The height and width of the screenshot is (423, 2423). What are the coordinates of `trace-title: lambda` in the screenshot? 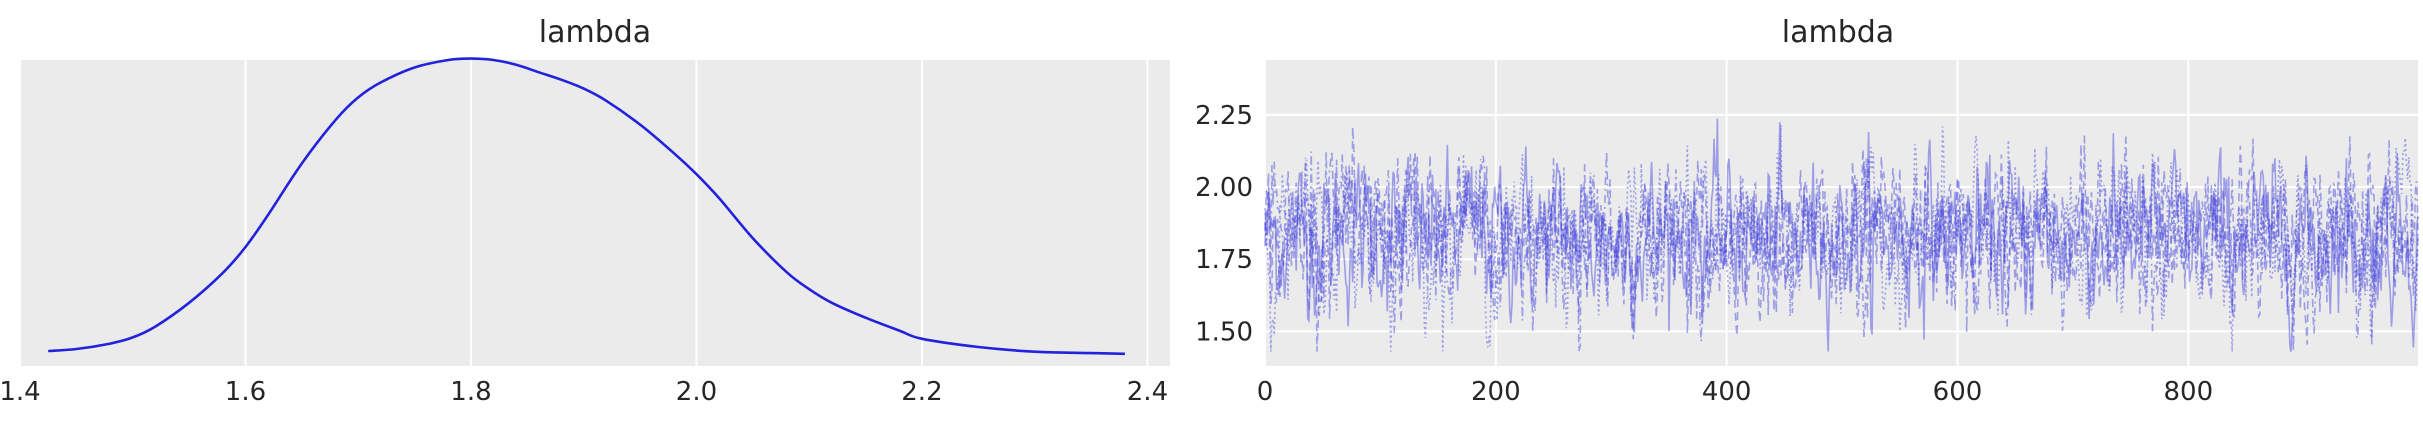 It's located at (1838, 32).